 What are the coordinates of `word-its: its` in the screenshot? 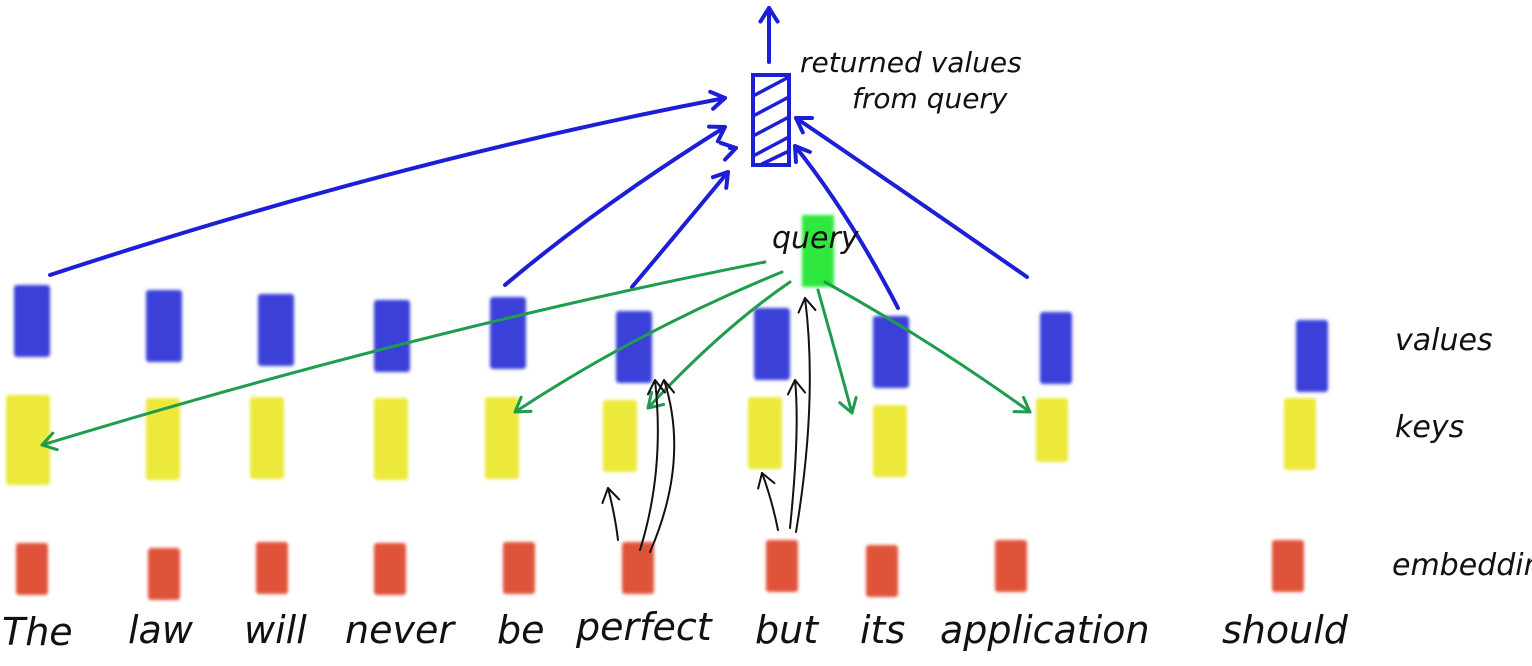 It's located at (882, 630).